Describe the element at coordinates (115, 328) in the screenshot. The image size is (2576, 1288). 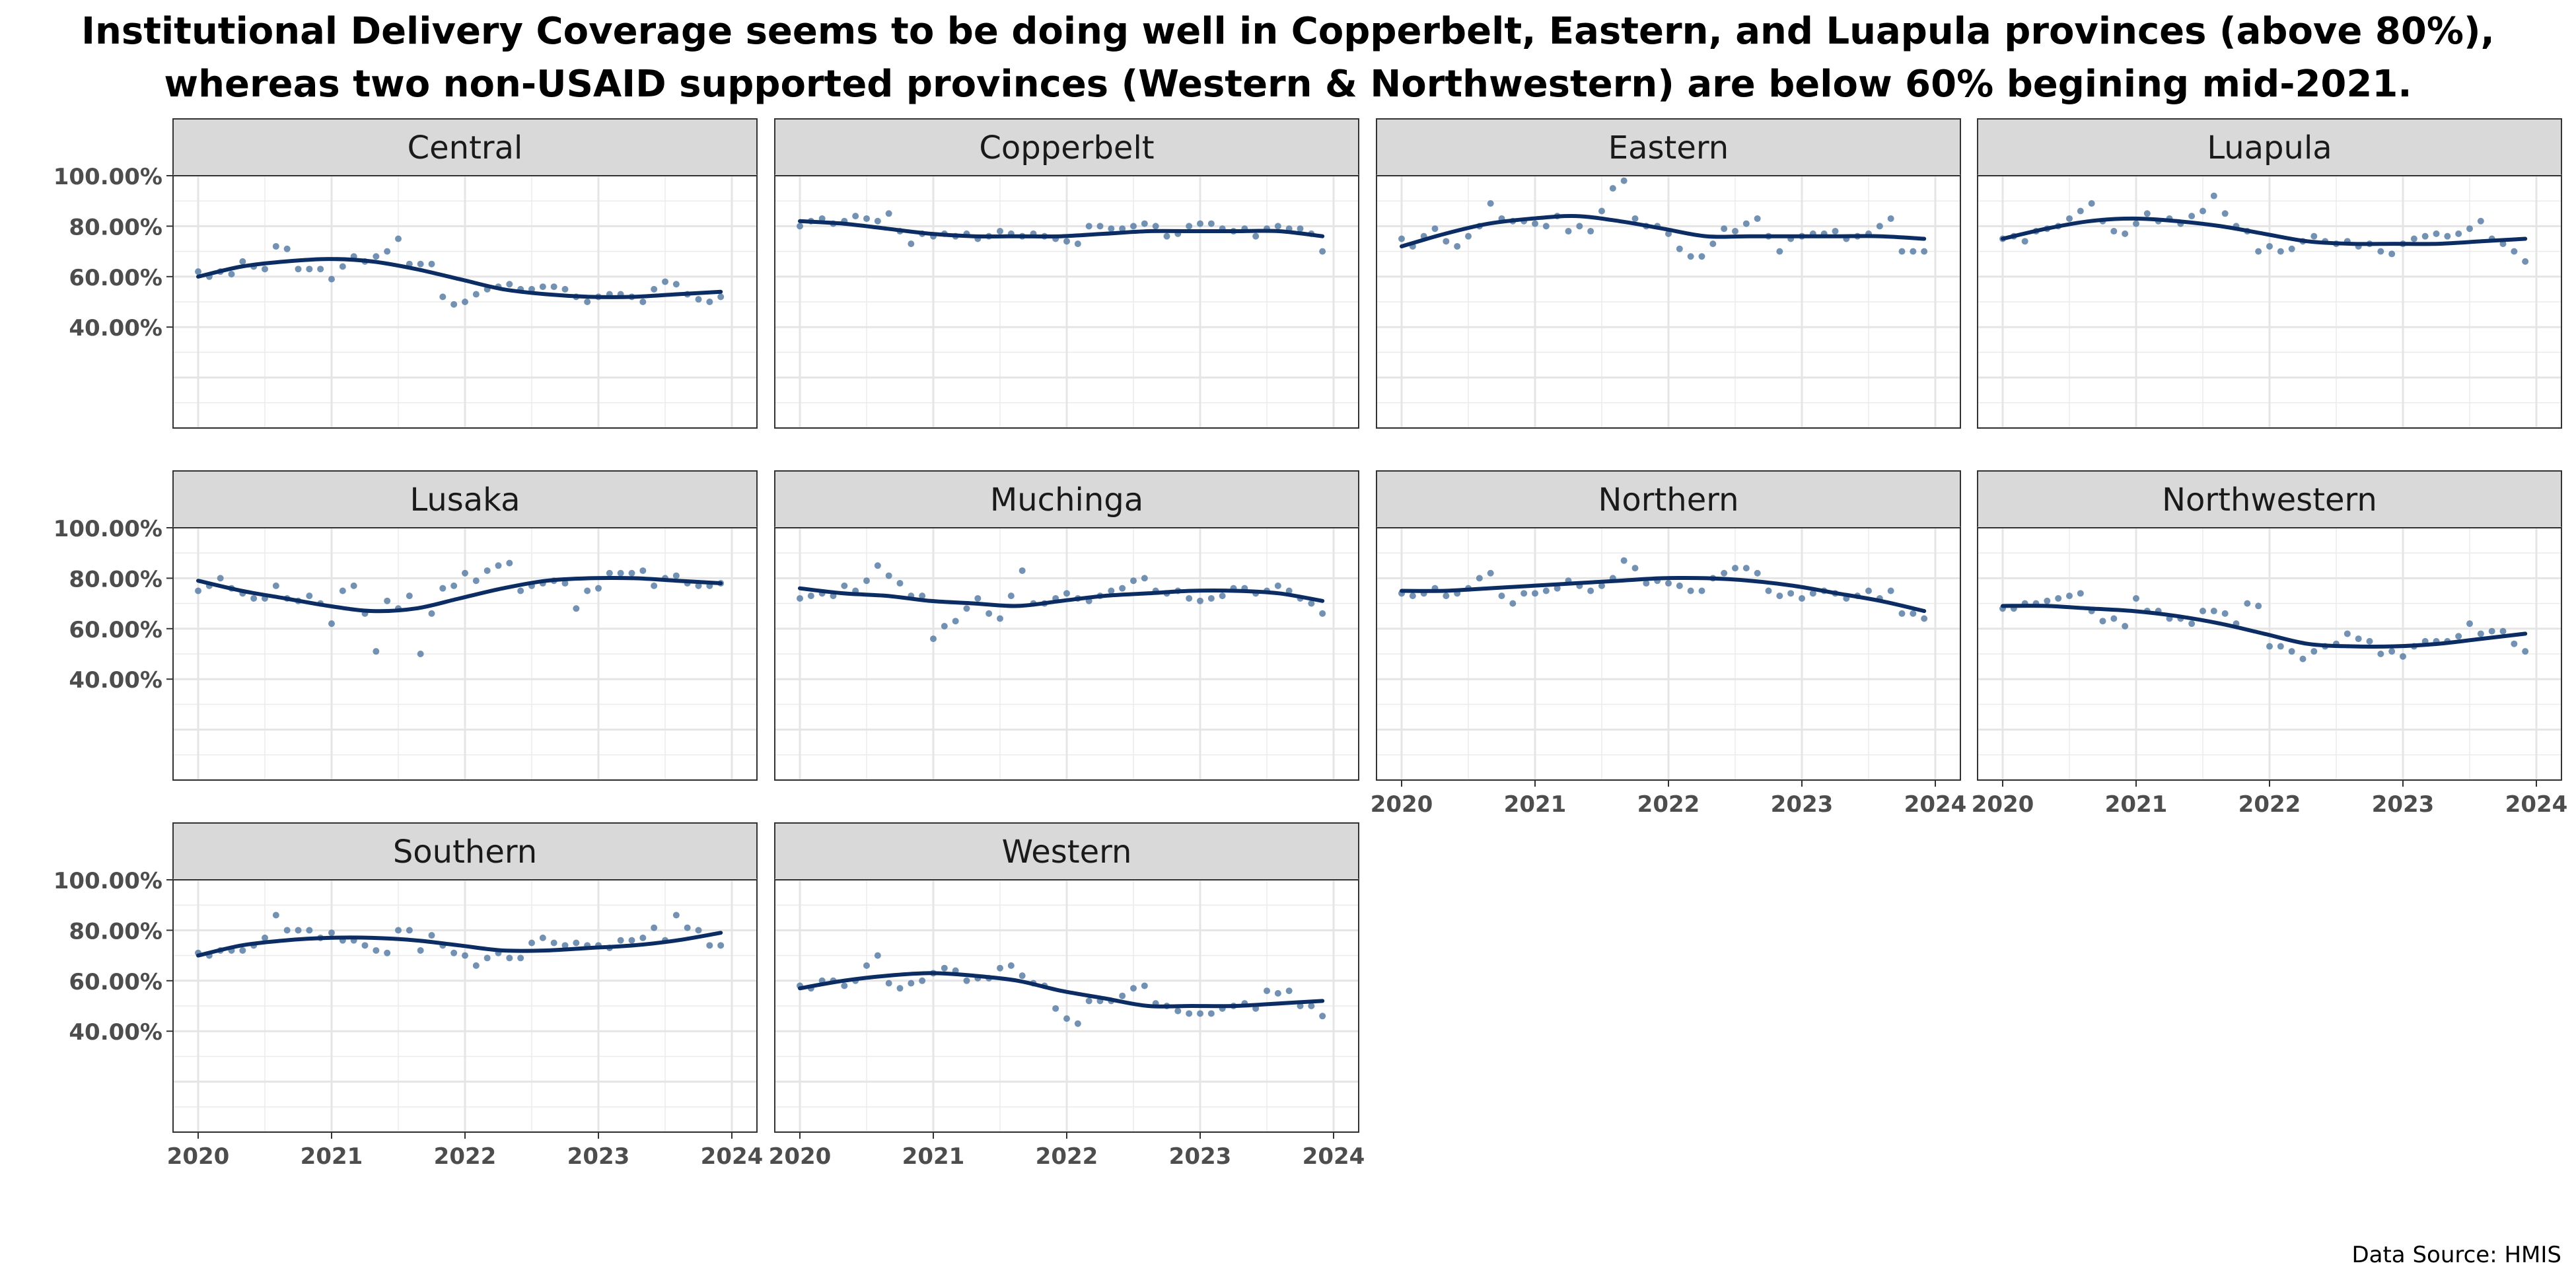
I see `y-tick-label: 40.00%` at that location.